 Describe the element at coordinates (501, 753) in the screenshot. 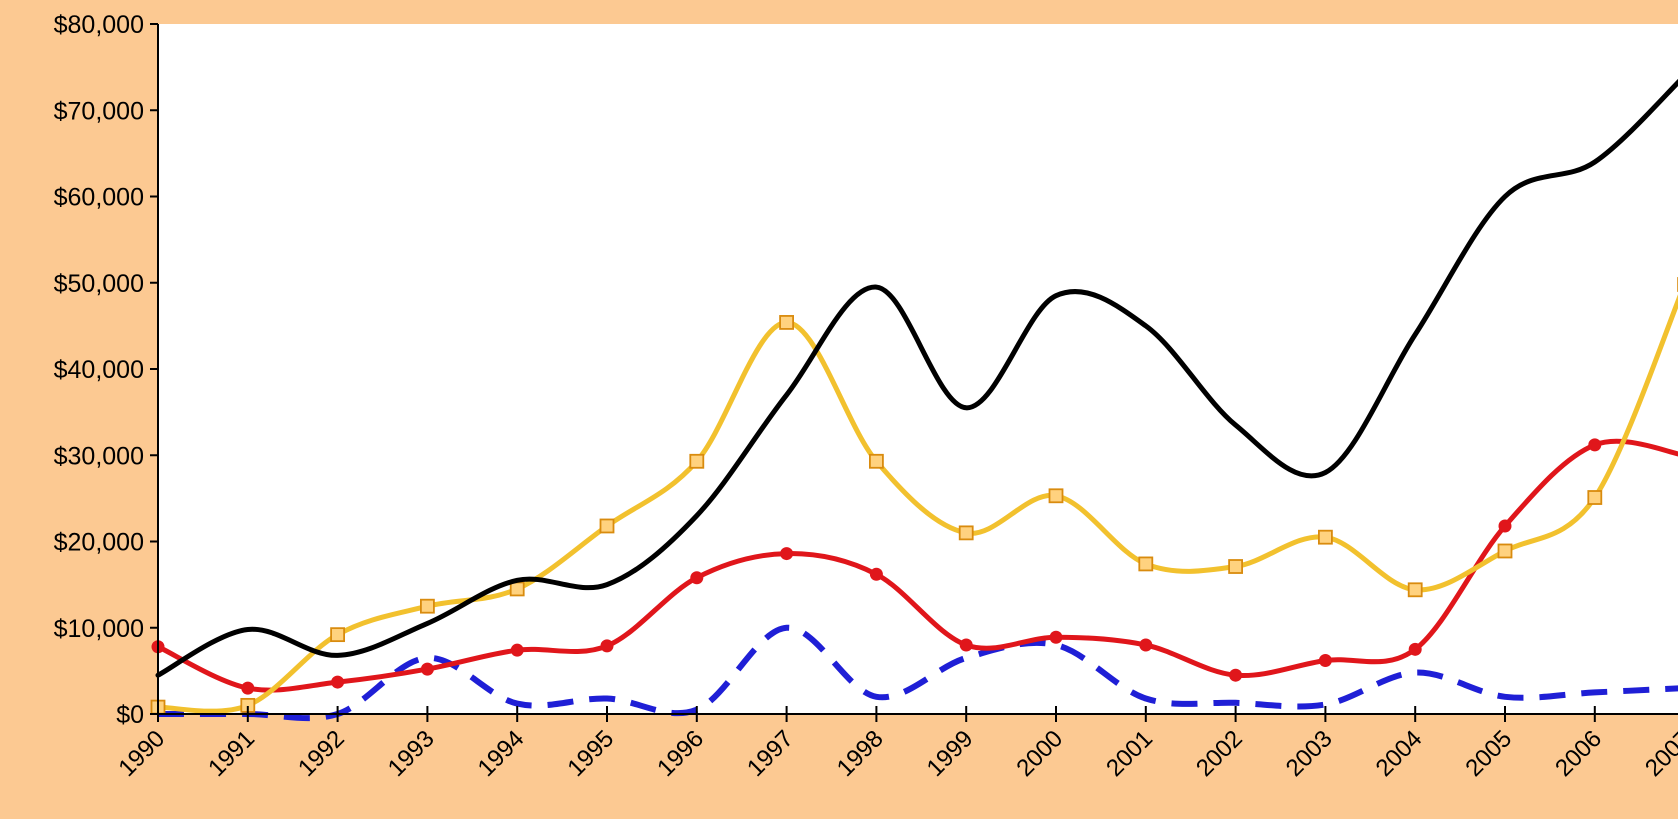

I see `x-tick-label: 1994` at that location.